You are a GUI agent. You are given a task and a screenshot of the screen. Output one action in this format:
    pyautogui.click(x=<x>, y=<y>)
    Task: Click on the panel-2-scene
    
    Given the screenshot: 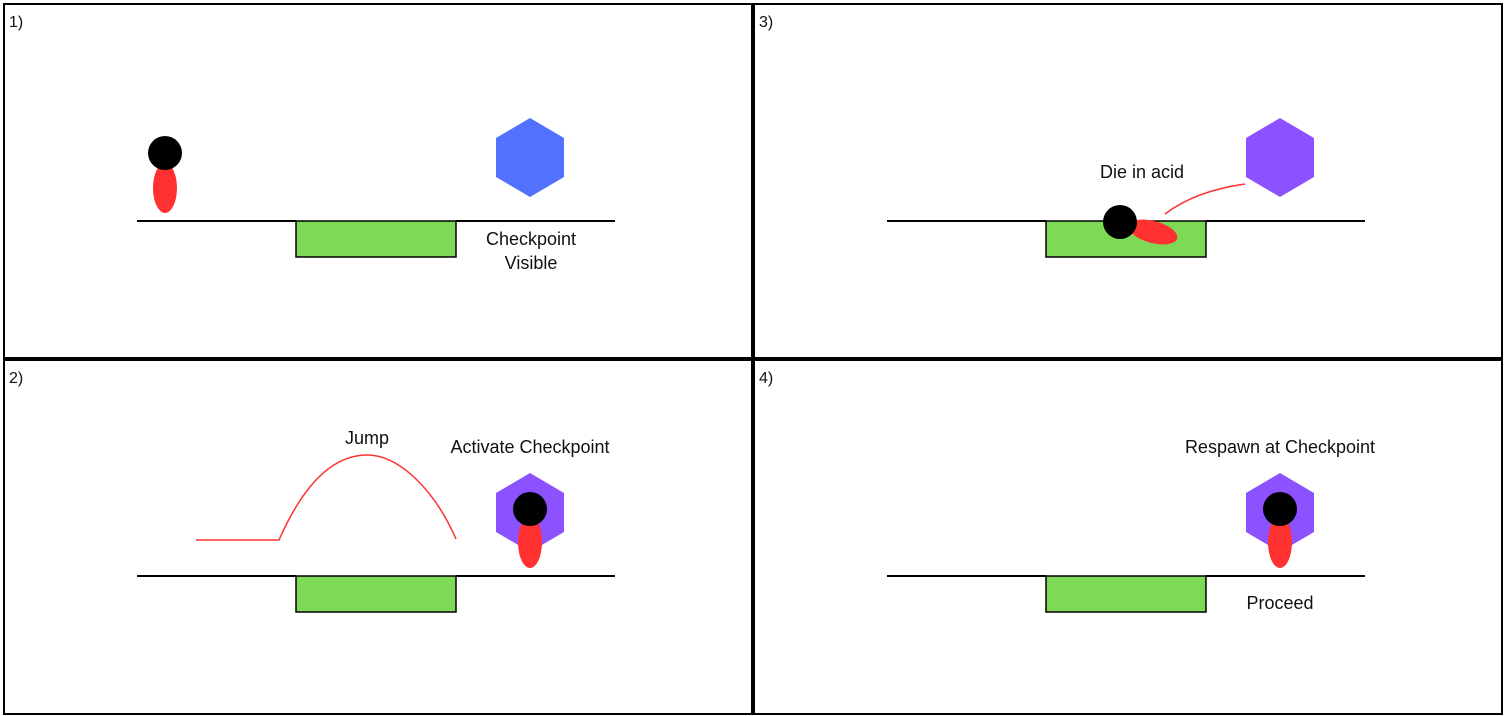 What is the action you would take?
    pyautogui.click(x=376, y=533)
    